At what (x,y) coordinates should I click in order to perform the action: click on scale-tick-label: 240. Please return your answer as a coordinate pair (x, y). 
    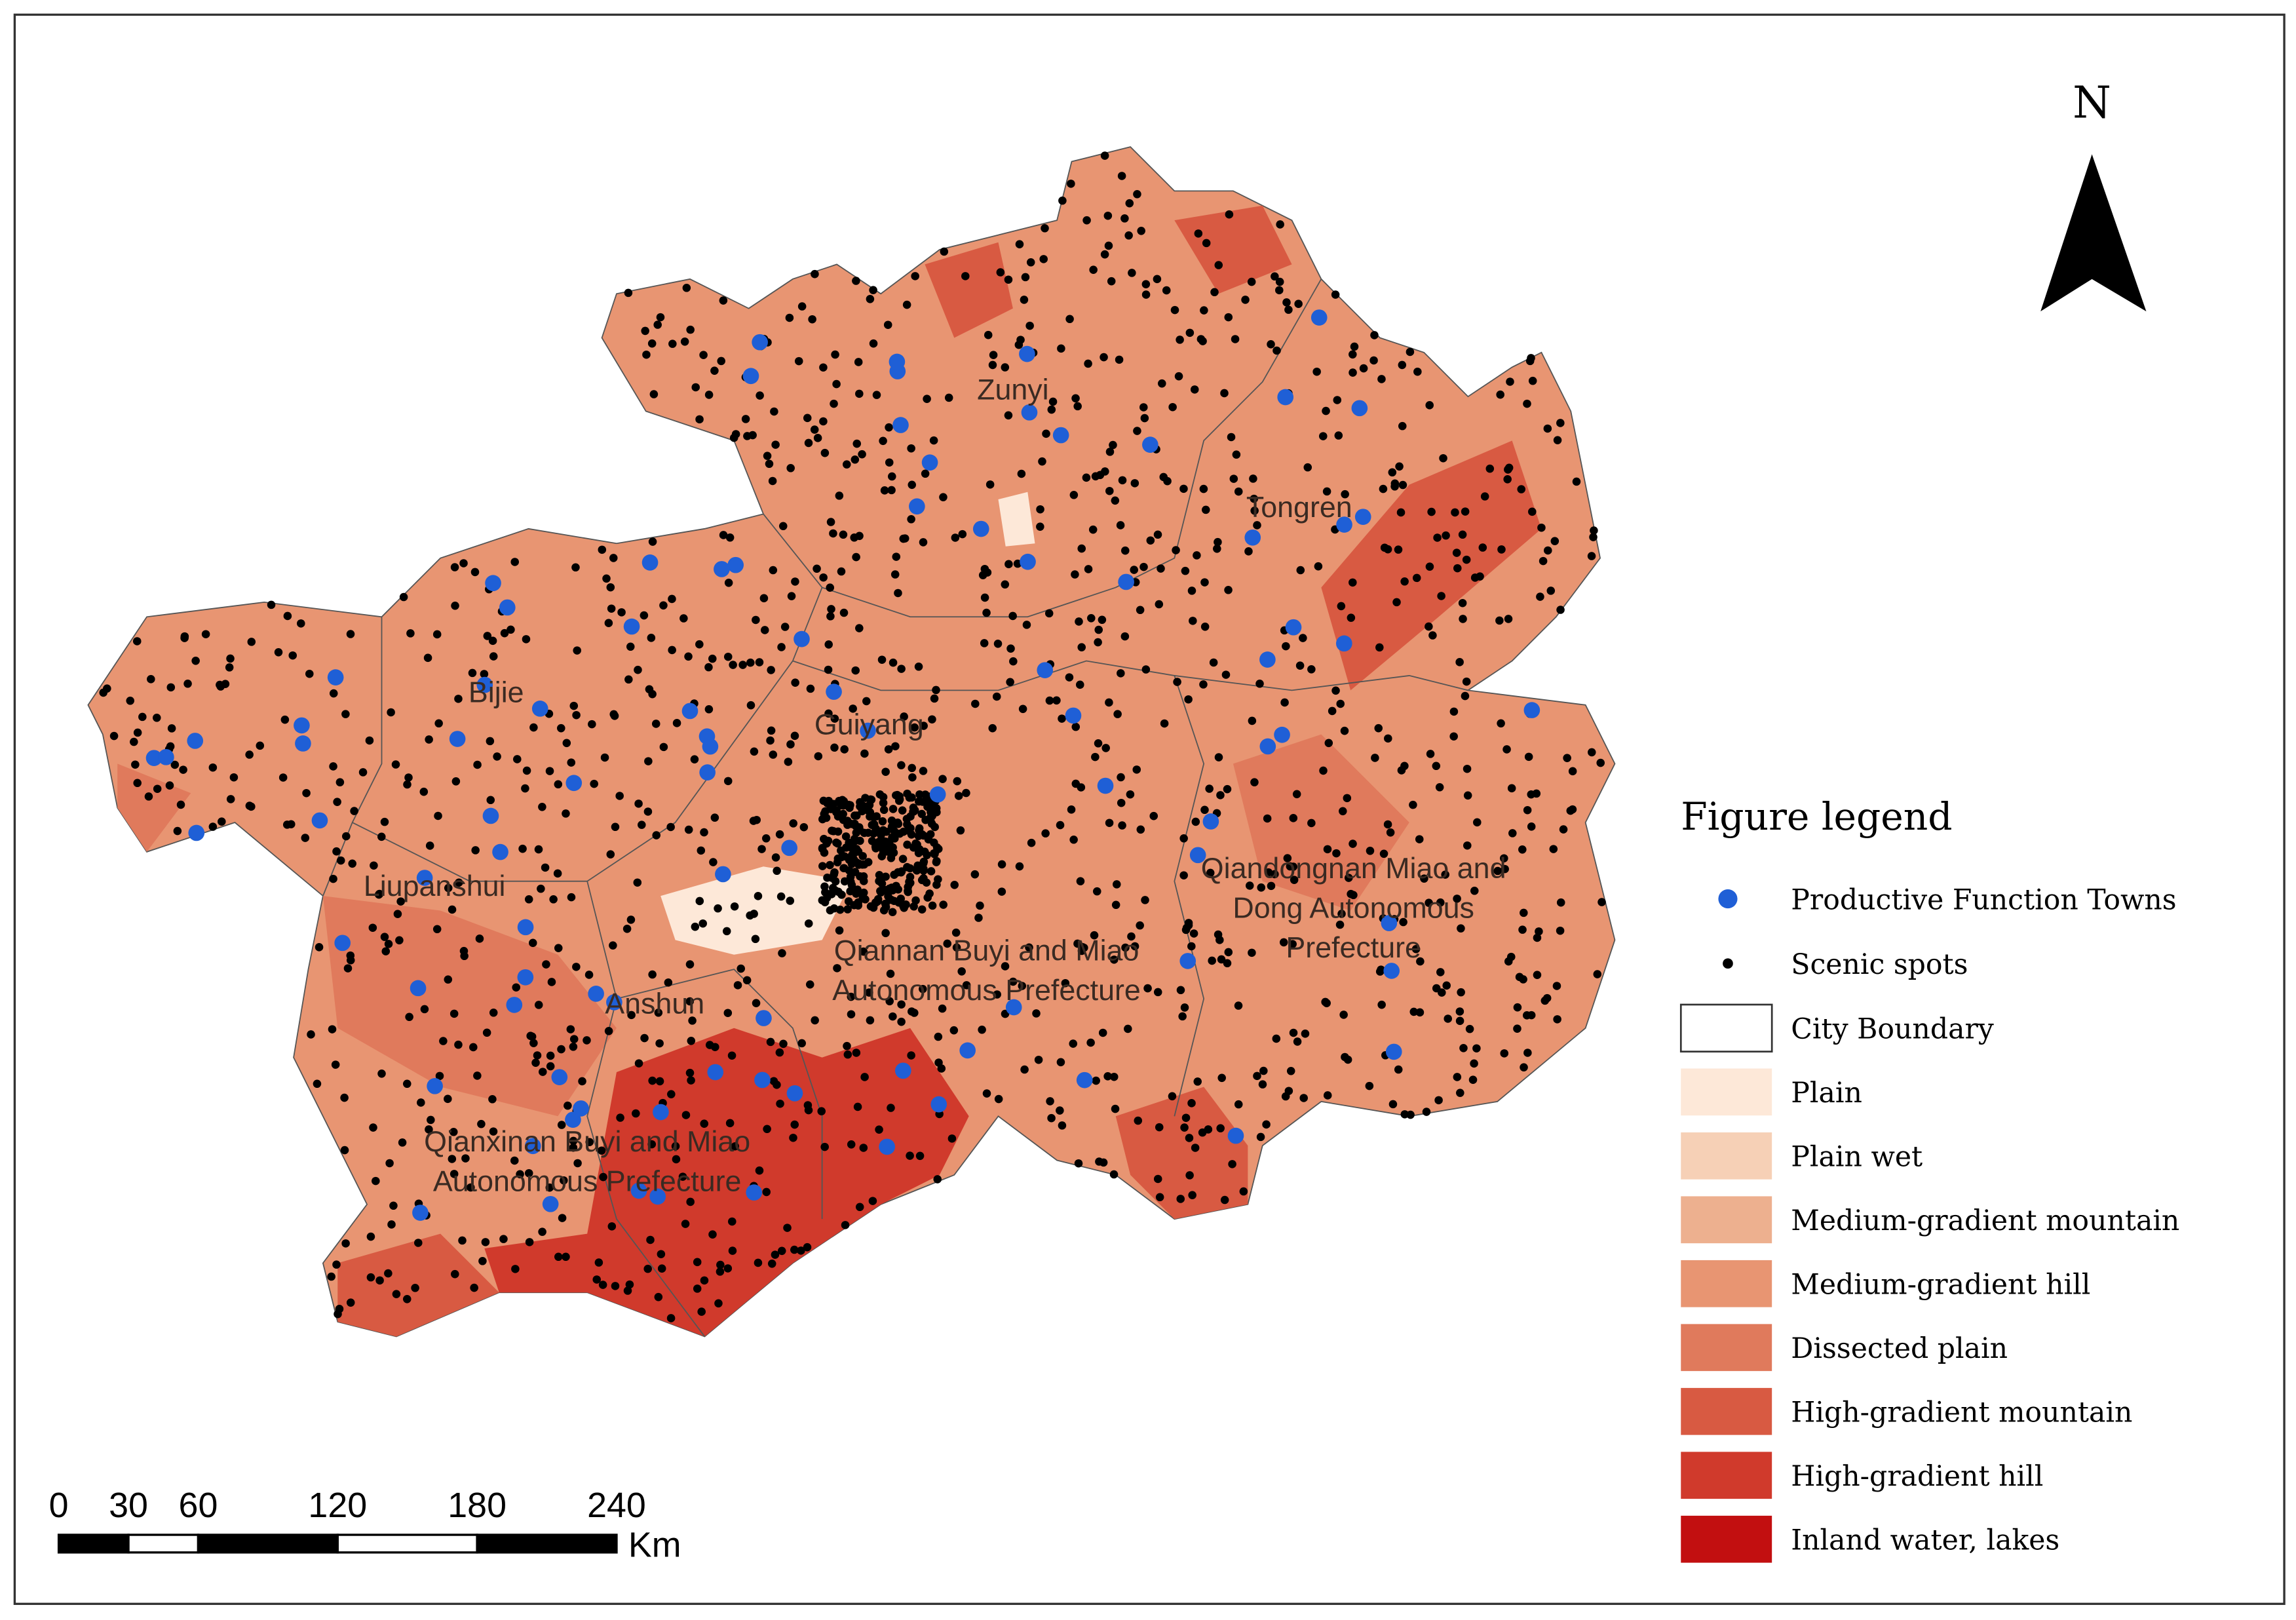
    Looking at the image, I should click on (616, 1505).